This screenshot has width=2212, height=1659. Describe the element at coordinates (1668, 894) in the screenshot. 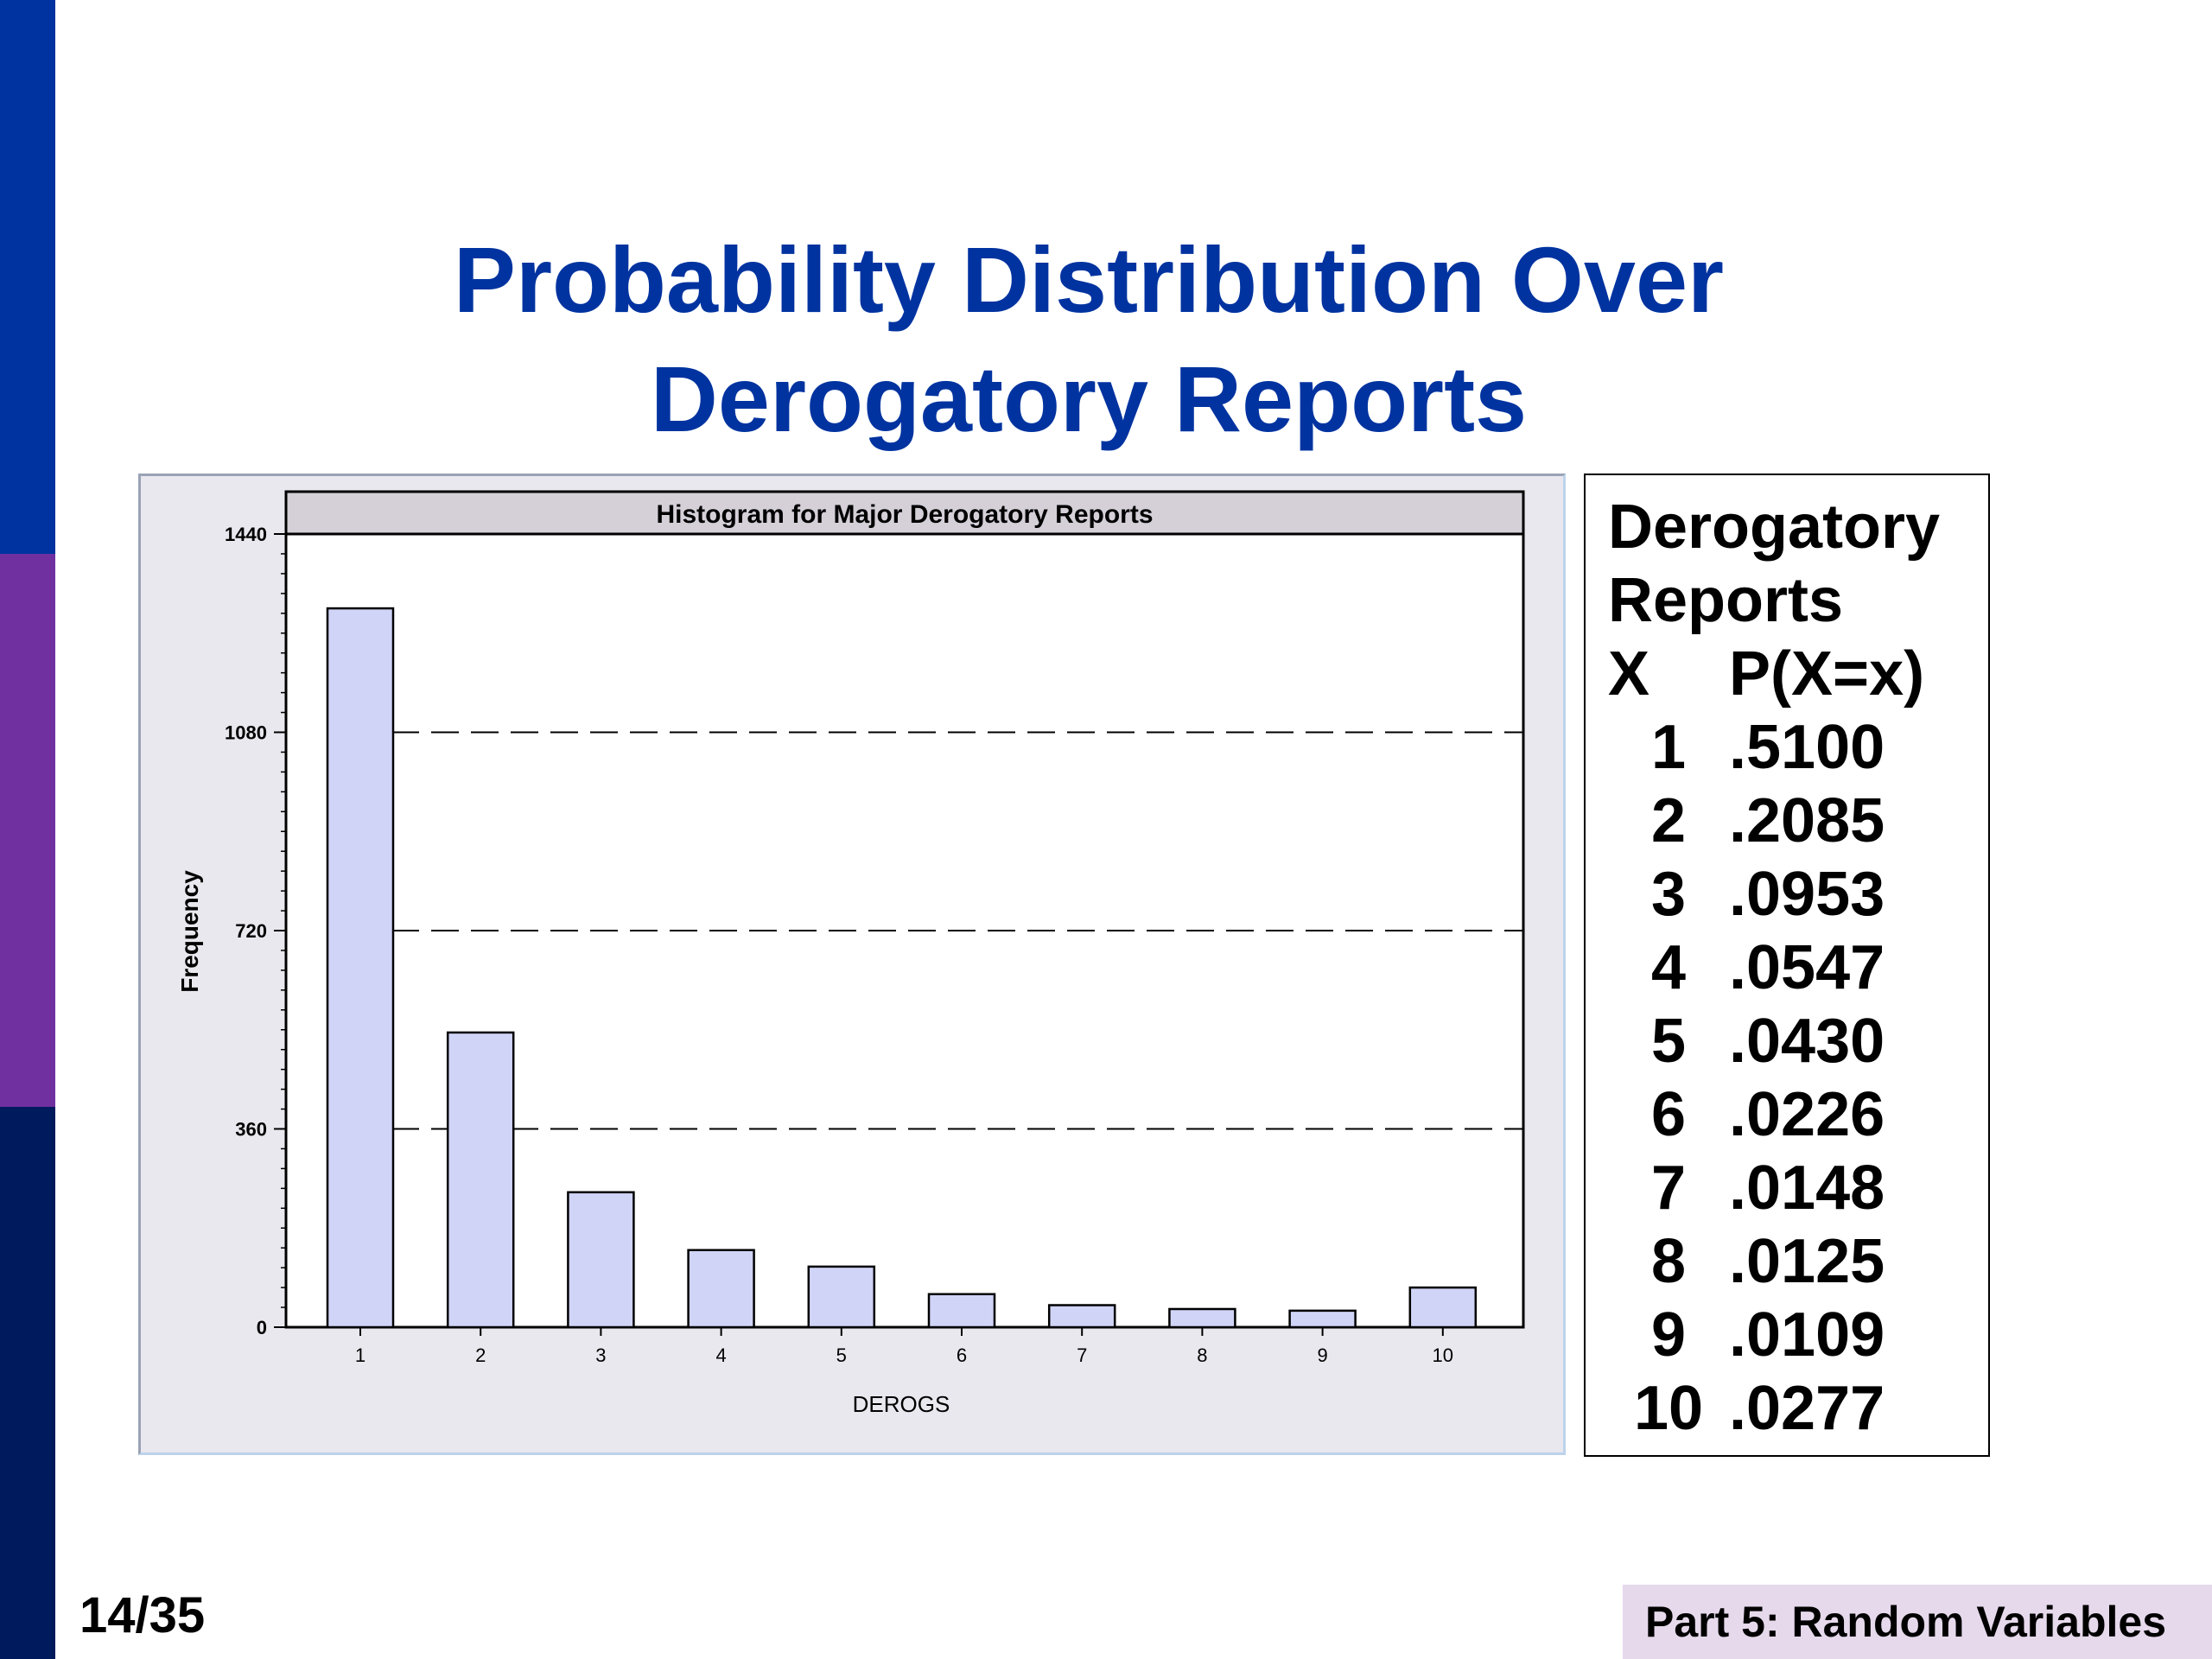

I see `table-cell-x: 3` at that location.